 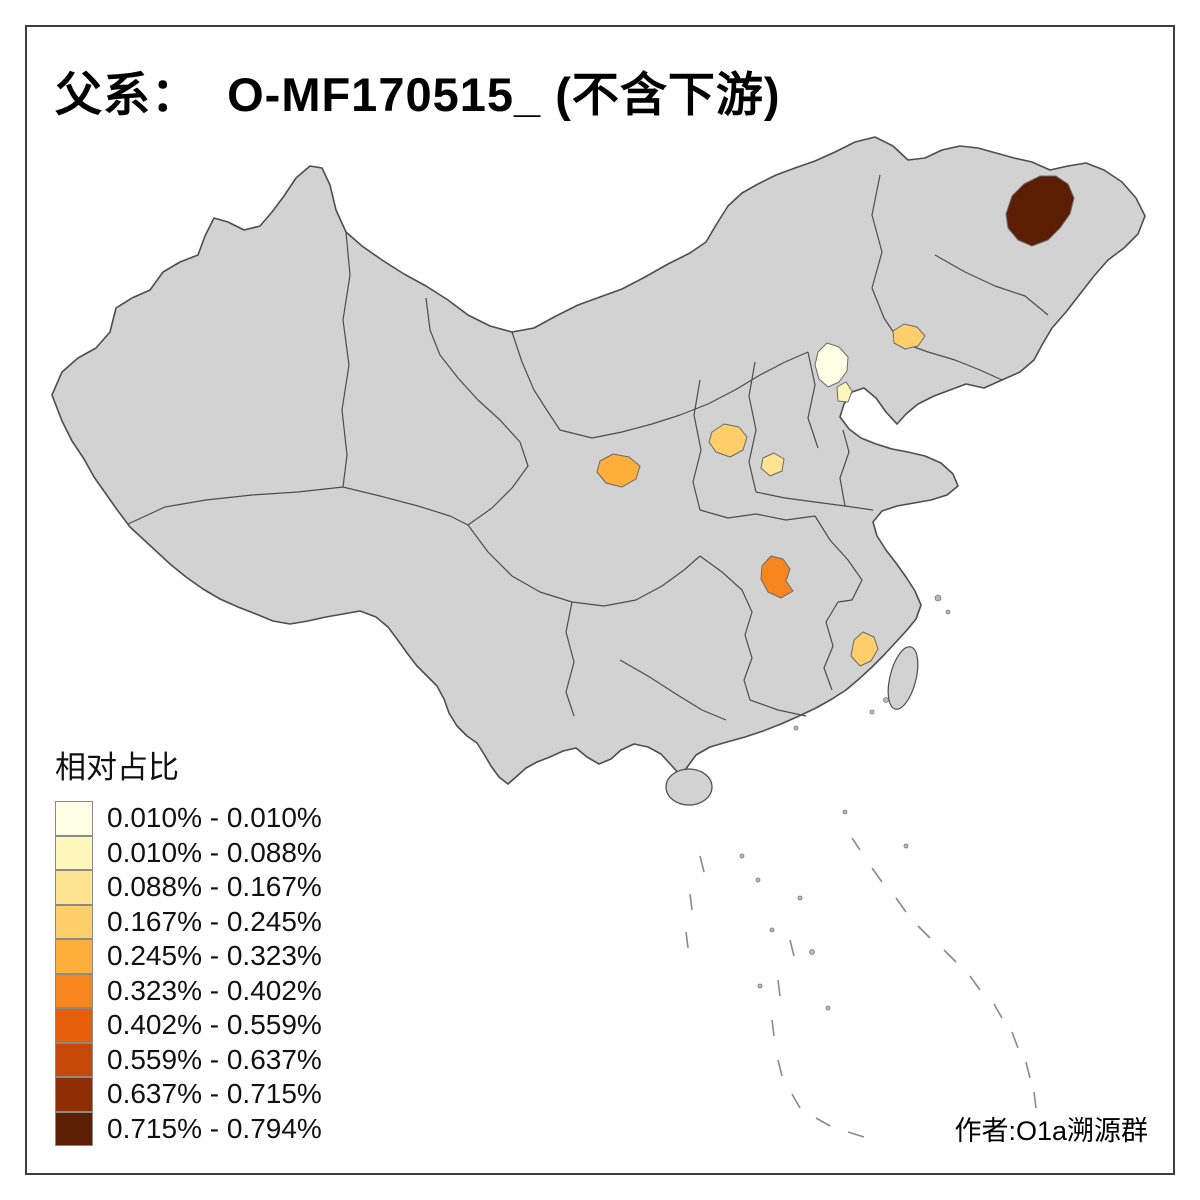 What do you see at coordinates (777, 577) in the screenshot?
I see `region-chongqing` at bounding box center [777, 577].